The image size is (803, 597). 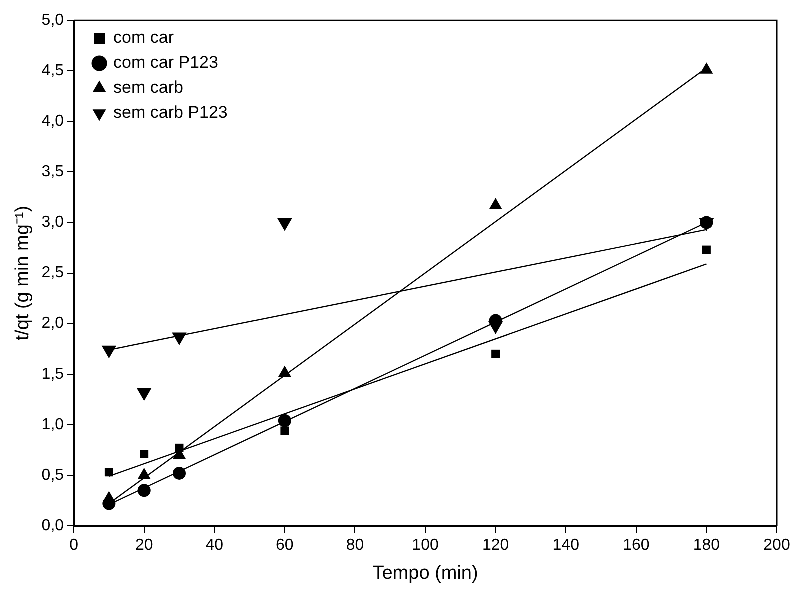 What do you see at coordinates (215, 545) in the screenshot?
I see `x-tick-label: 40` at bounding box center [215, 545].